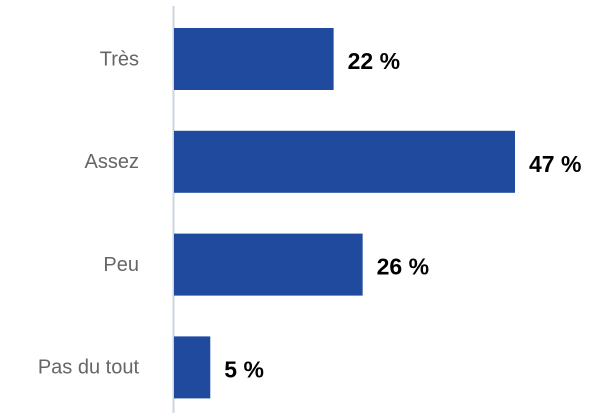 This screenshot has width=597, height=413. I want to click on value-label: 22 %, so click(374, 61).